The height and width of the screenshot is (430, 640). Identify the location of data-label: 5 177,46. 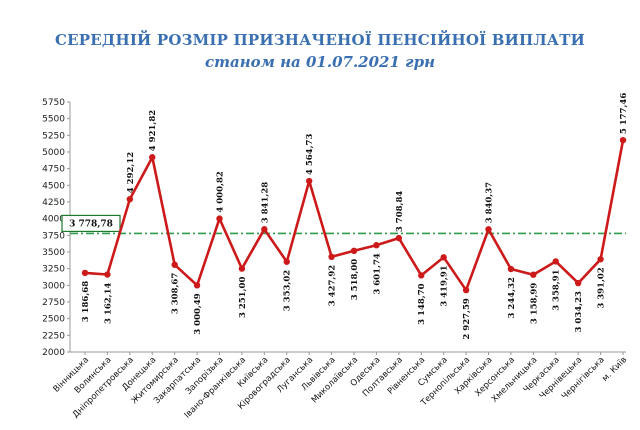
(624, 113).